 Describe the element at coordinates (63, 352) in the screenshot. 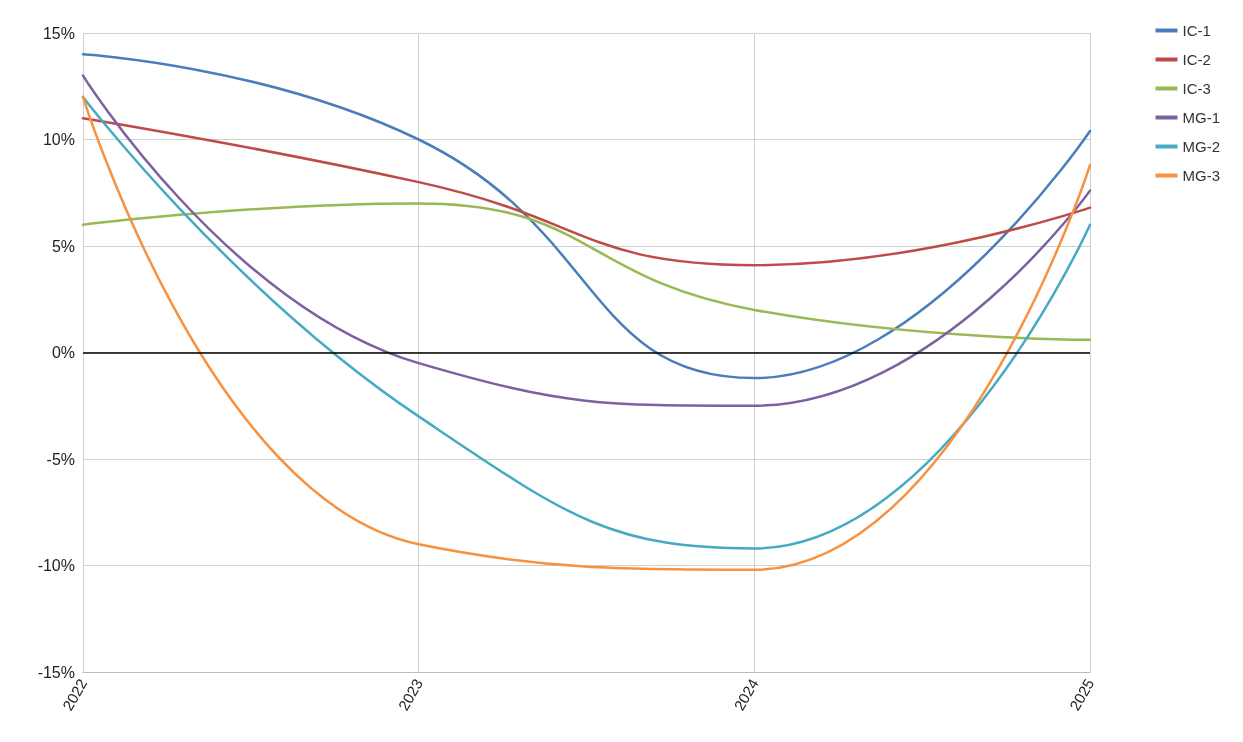

I see `y-tick-label: 0%` at that location.